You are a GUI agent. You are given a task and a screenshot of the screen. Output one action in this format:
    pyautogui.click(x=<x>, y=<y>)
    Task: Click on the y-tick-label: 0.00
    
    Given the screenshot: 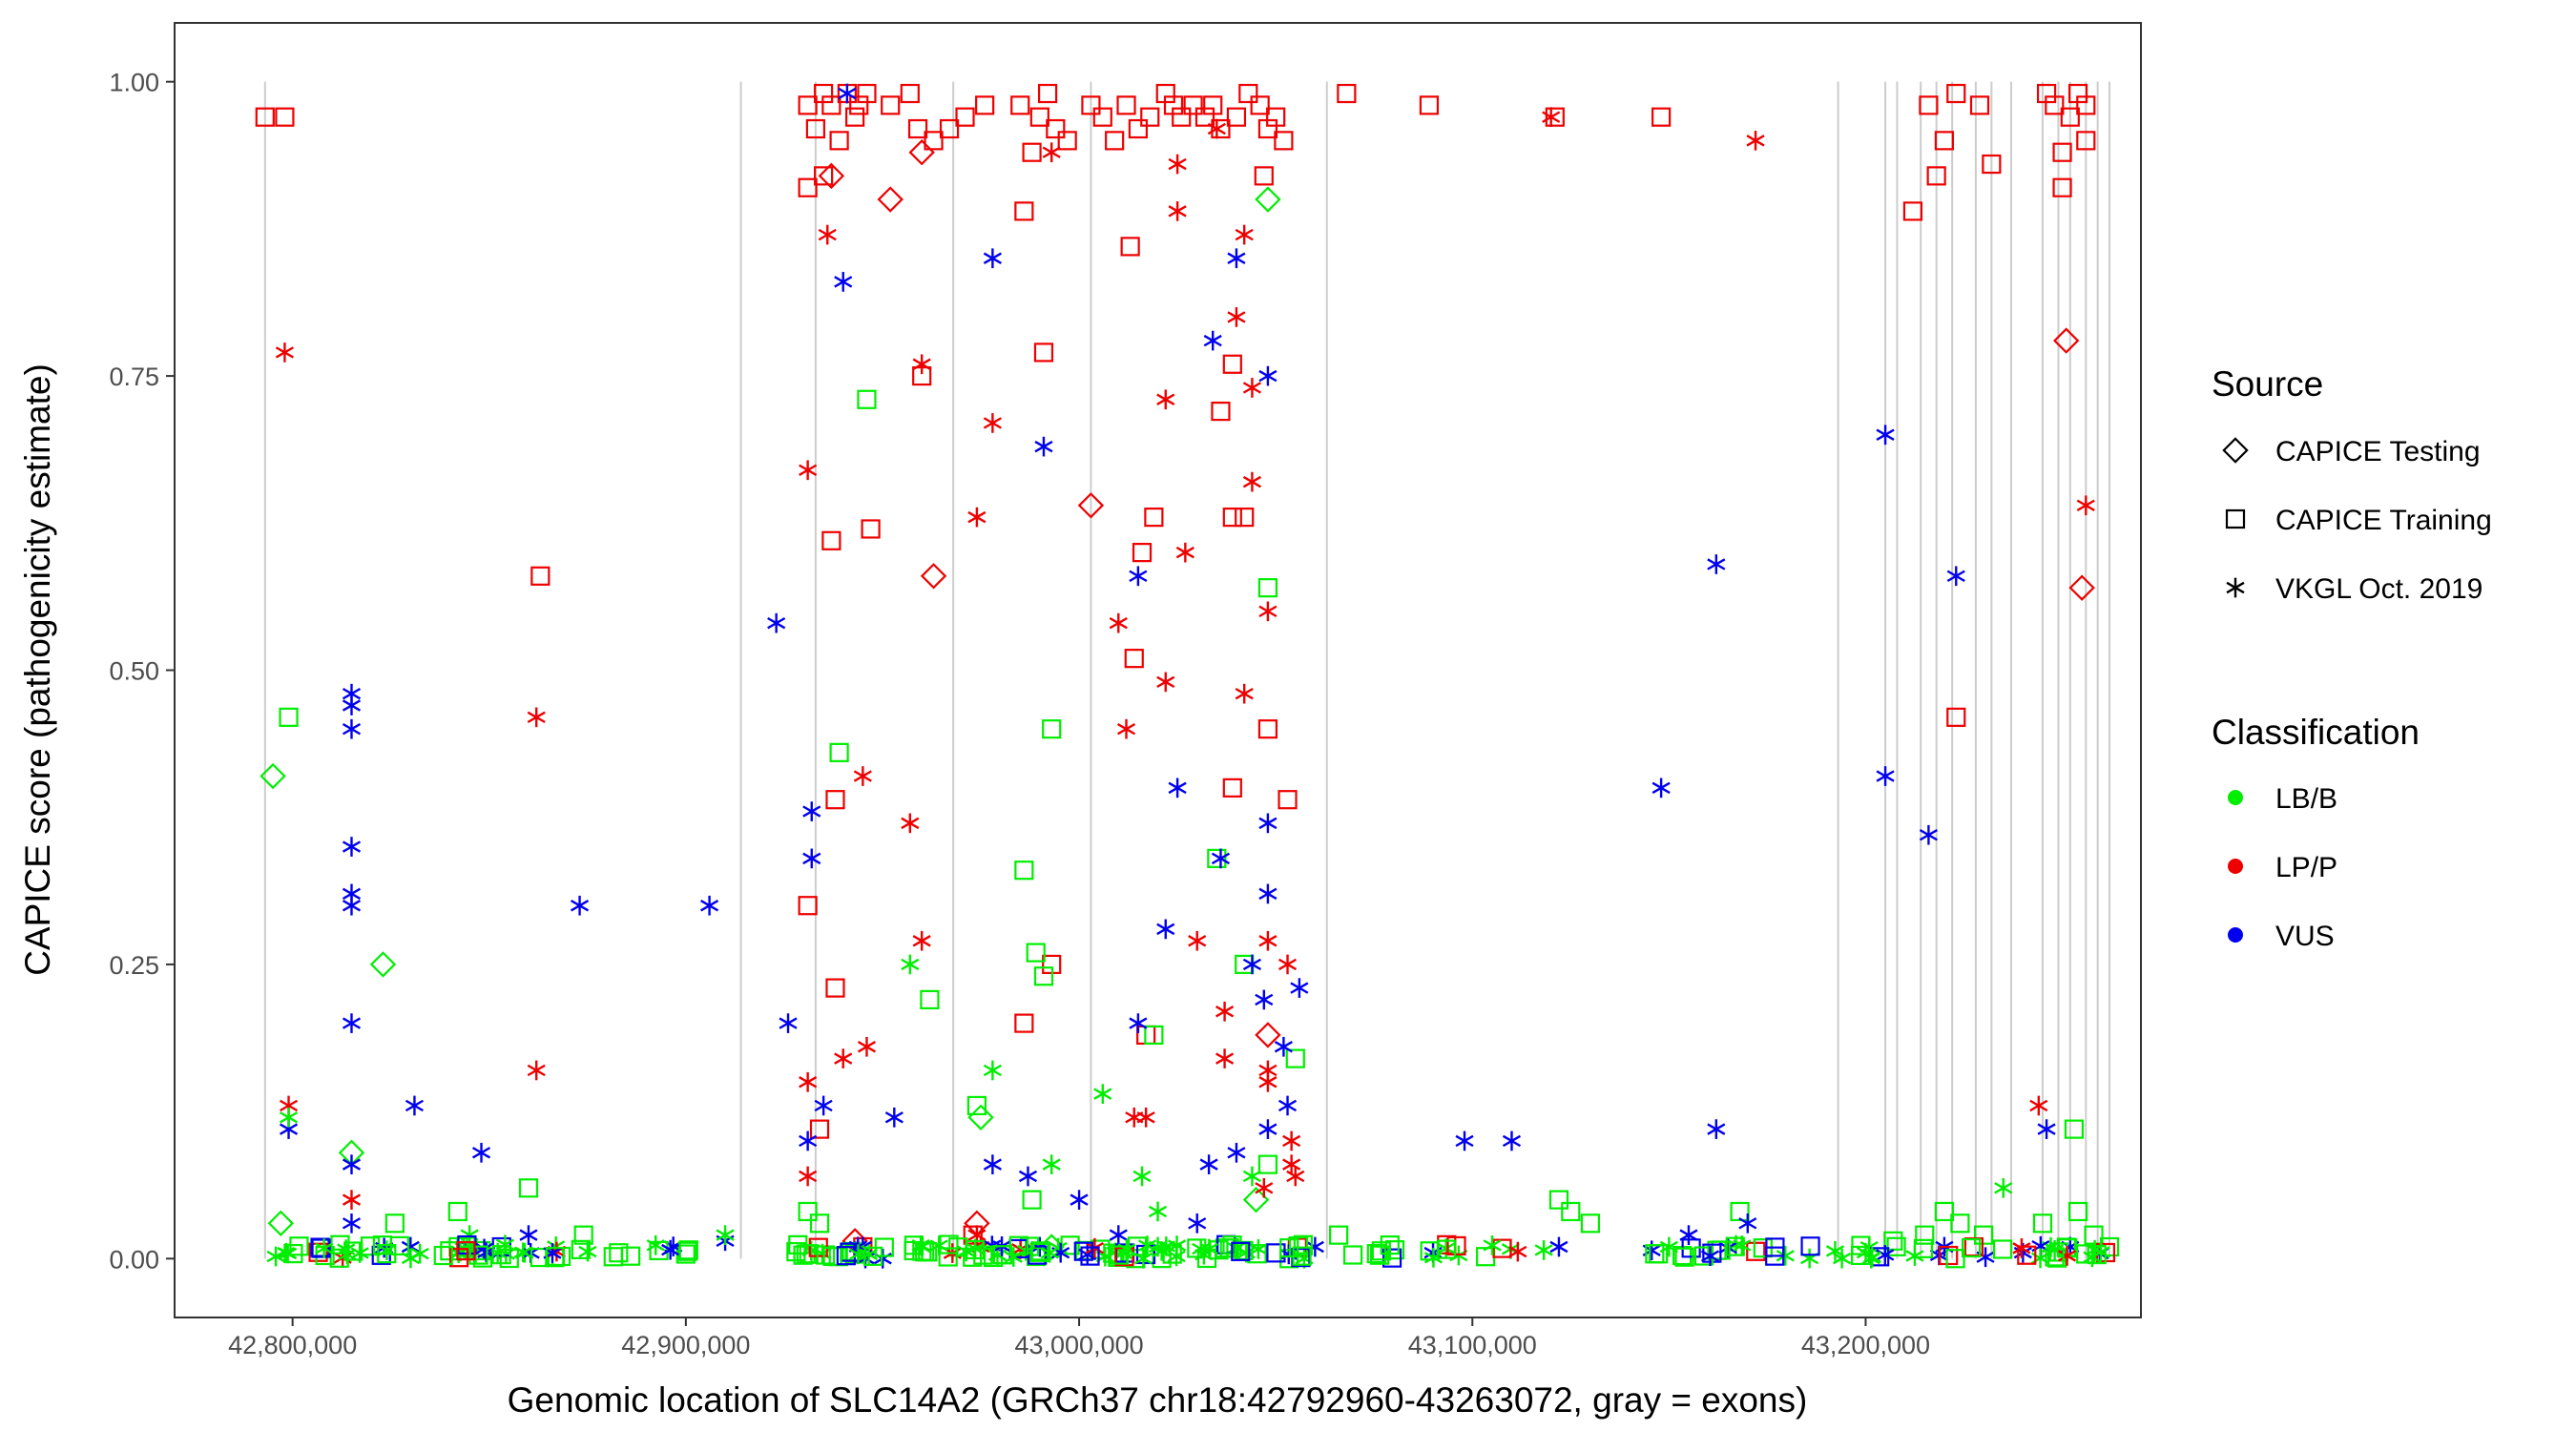 What is the action you would take?
    pyautogui.click(x=134, y=1259)
    